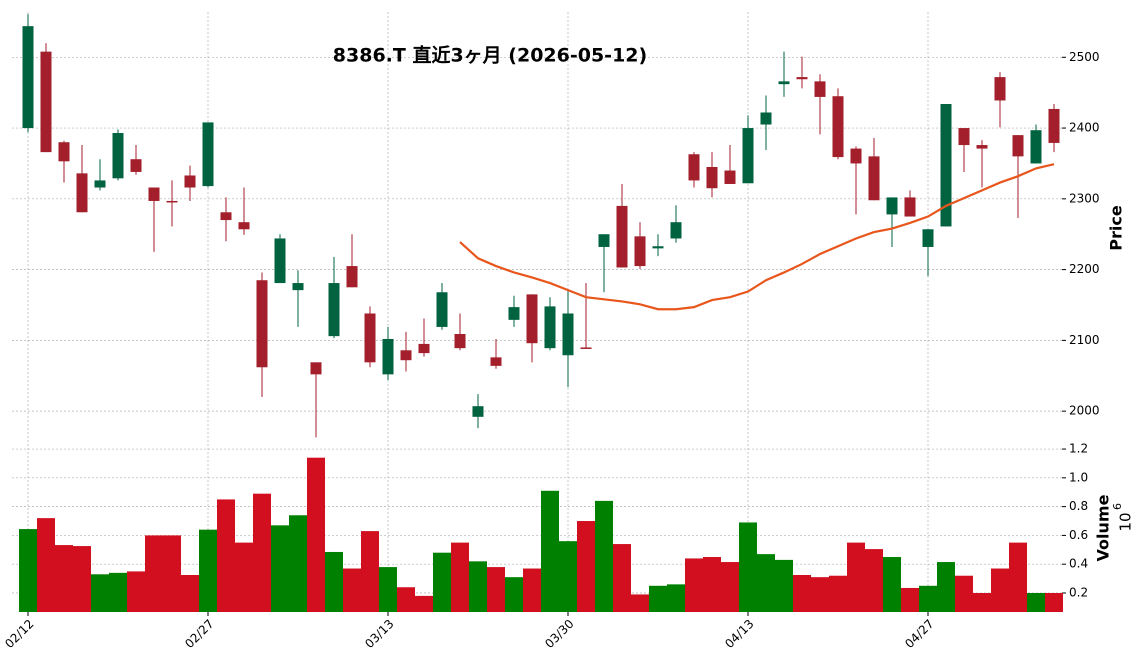 The height and width of the screenshot is (670, 1148). What do you see at coordinates (1117, 506) in the screenshot?
I see `multiplier-exponent: 6` at bounding box center [1117, 506].